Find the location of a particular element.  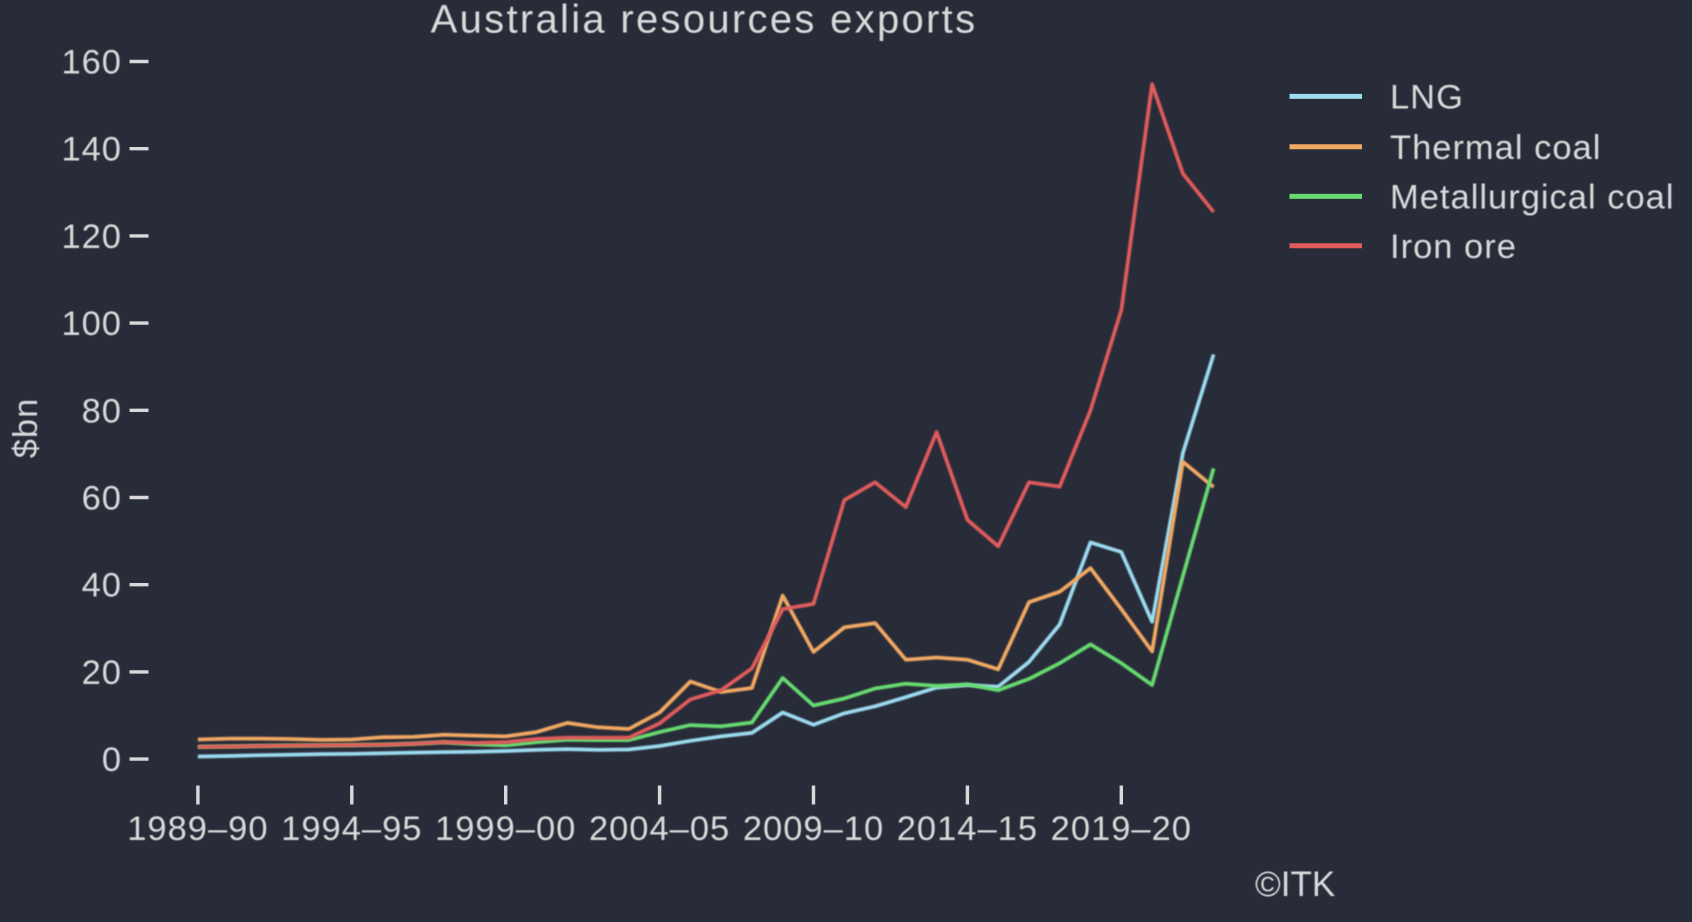

svg-text: 160 is located at coordinates (91, 63).